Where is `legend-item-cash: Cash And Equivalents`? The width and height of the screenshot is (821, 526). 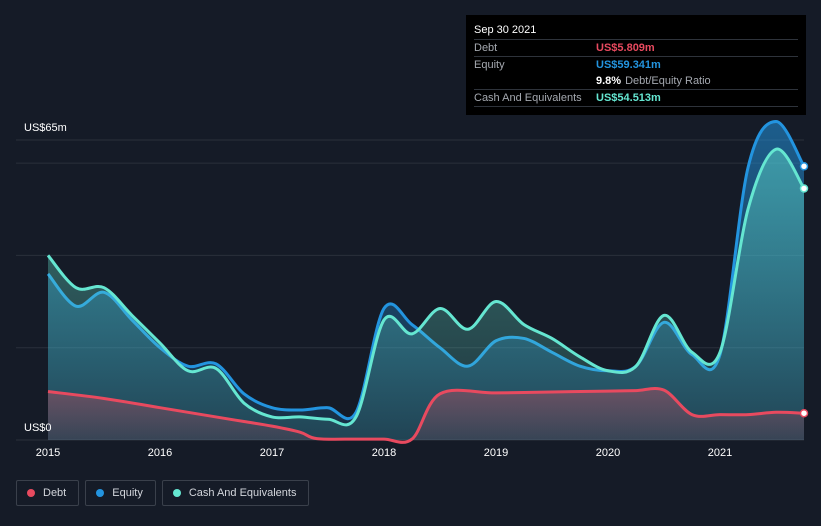
legend-item-cash: Cash And Equivalents is located at coordinates (235, 493).